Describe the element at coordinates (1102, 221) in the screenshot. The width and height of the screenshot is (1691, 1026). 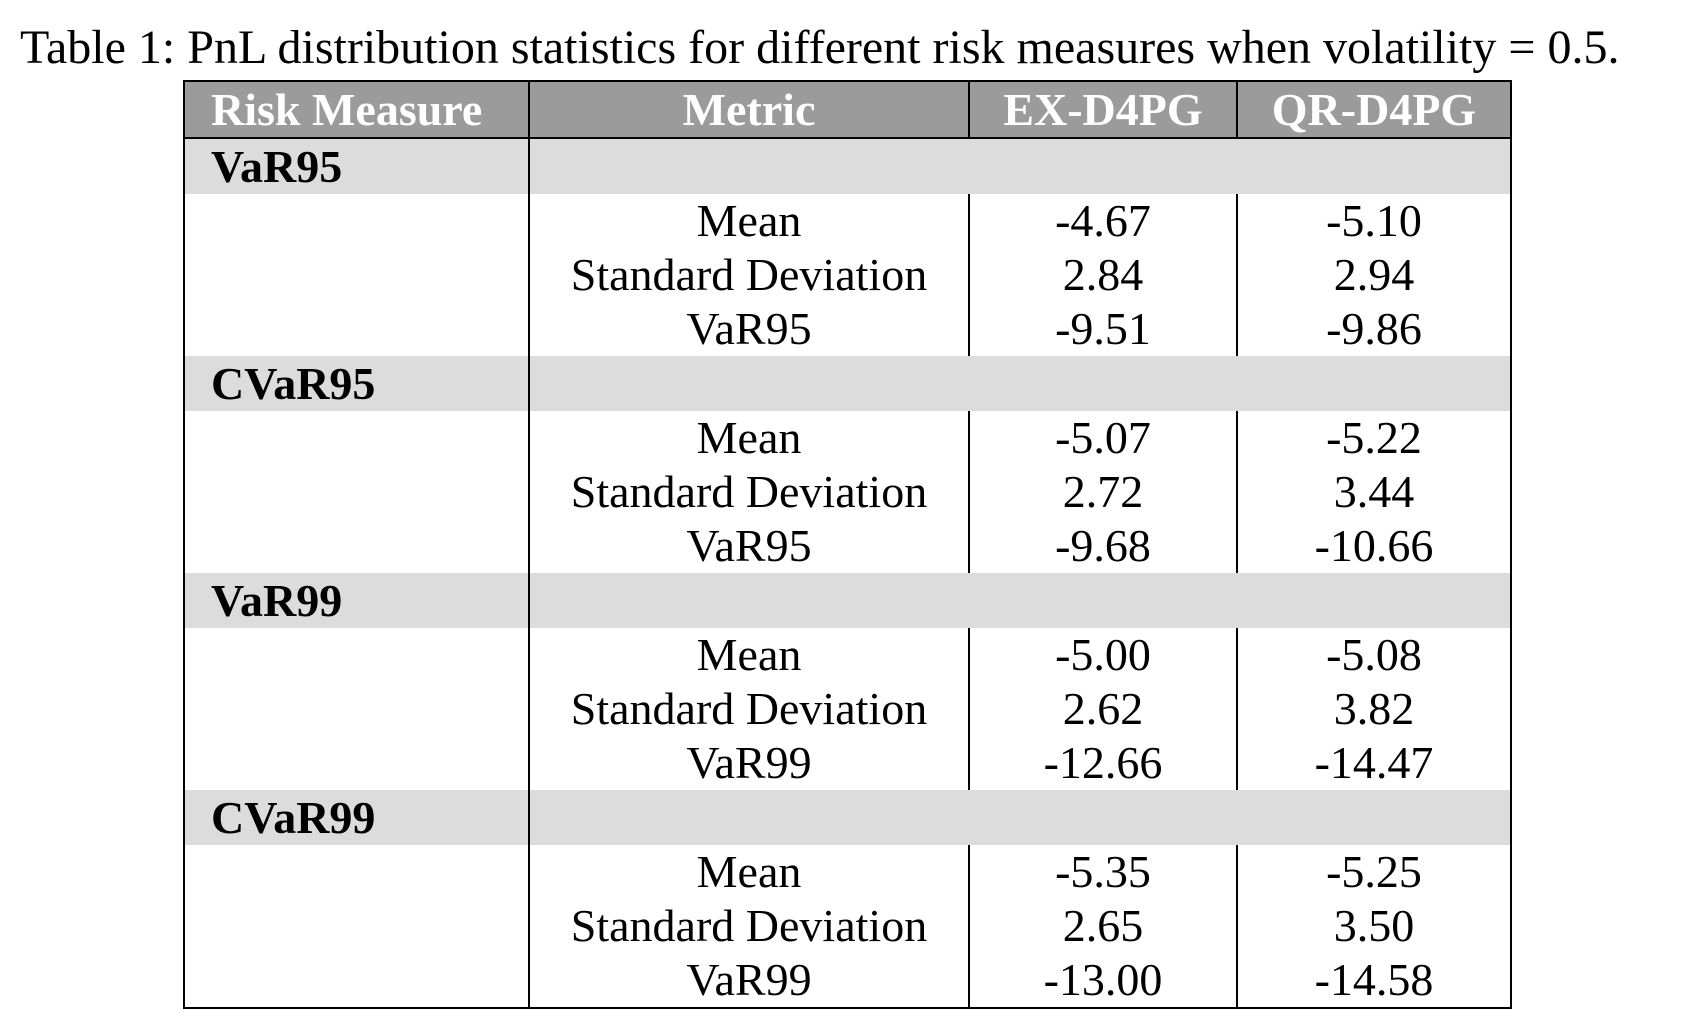
I see `ex-d4pg-cell: -4.67` at that location.